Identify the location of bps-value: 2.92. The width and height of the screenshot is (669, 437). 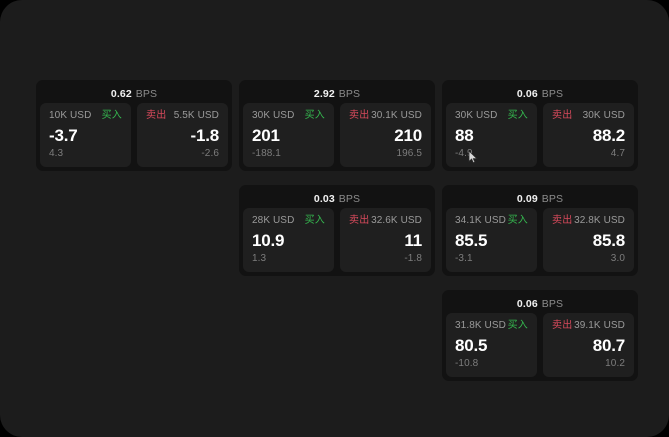
(324, 93).